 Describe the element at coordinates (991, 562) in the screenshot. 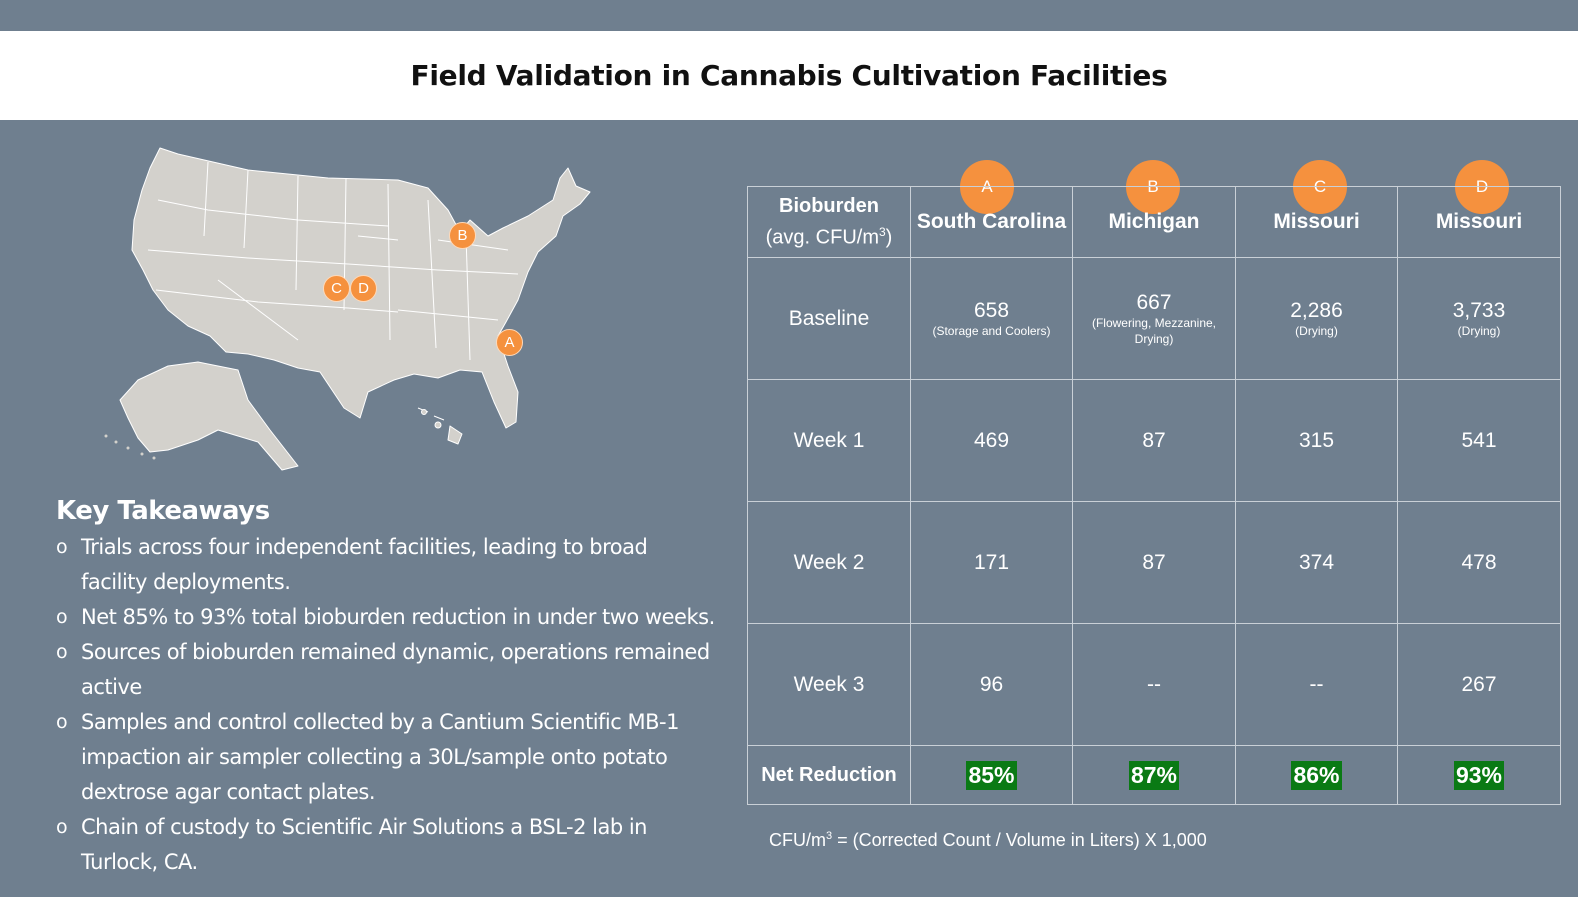

I see `table-cell: 171` at that location.